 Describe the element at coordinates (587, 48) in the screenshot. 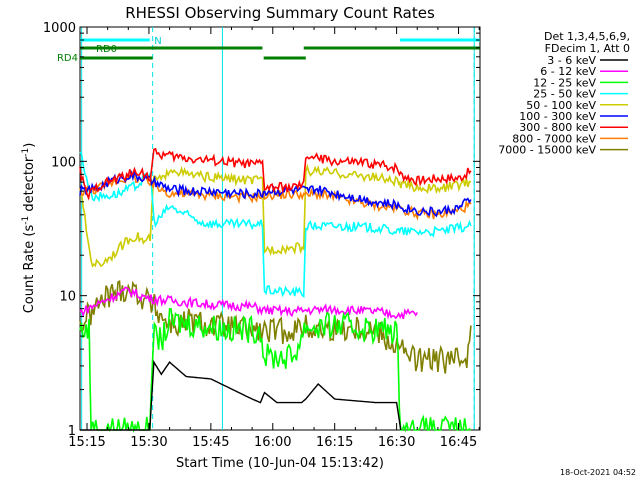

I see `legend-header-line-2: FDecim 1, Att 0` at that location.